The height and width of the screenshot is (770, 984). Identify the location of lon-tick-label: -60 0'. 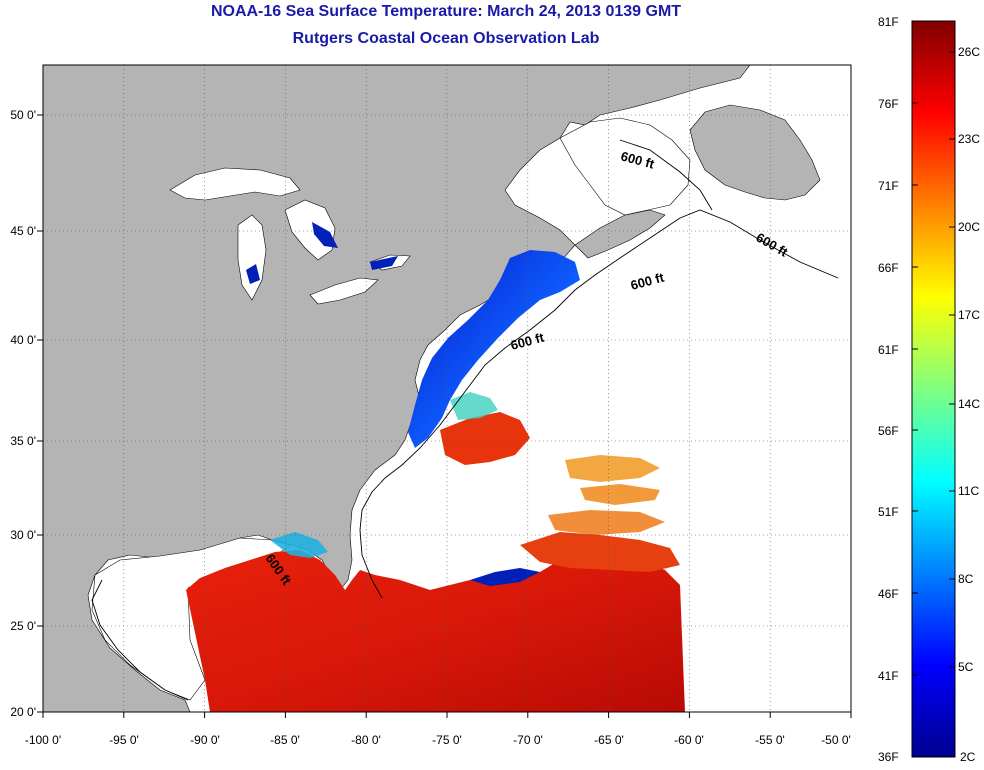
(689, 740).